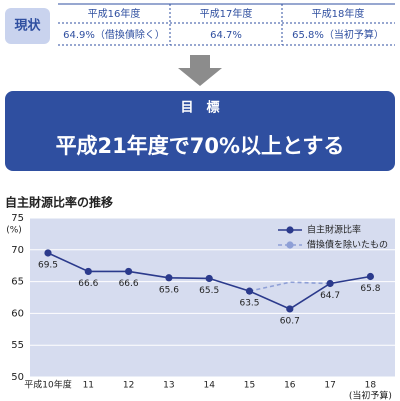 This screenshot has height=401, width=400. What do you see at coordinates (347, 245) in the screenshot?
I see `legend-label: 借換債を除いたもの` at bounding box center [347, 245].